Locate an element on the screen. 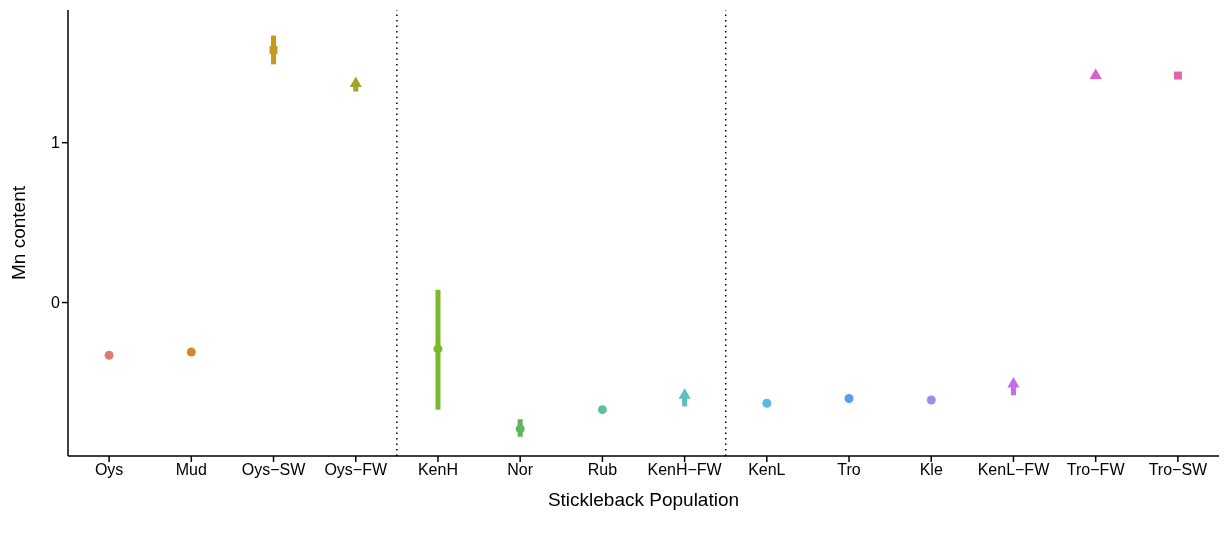  x-tick-label: Oys−SW is located at coordinates (274, 470).